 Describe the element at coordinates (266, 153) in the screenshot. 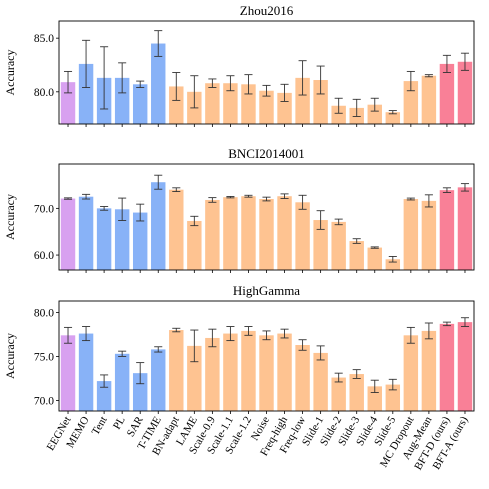

I see `chart-title: BNCI2014001` at that location.